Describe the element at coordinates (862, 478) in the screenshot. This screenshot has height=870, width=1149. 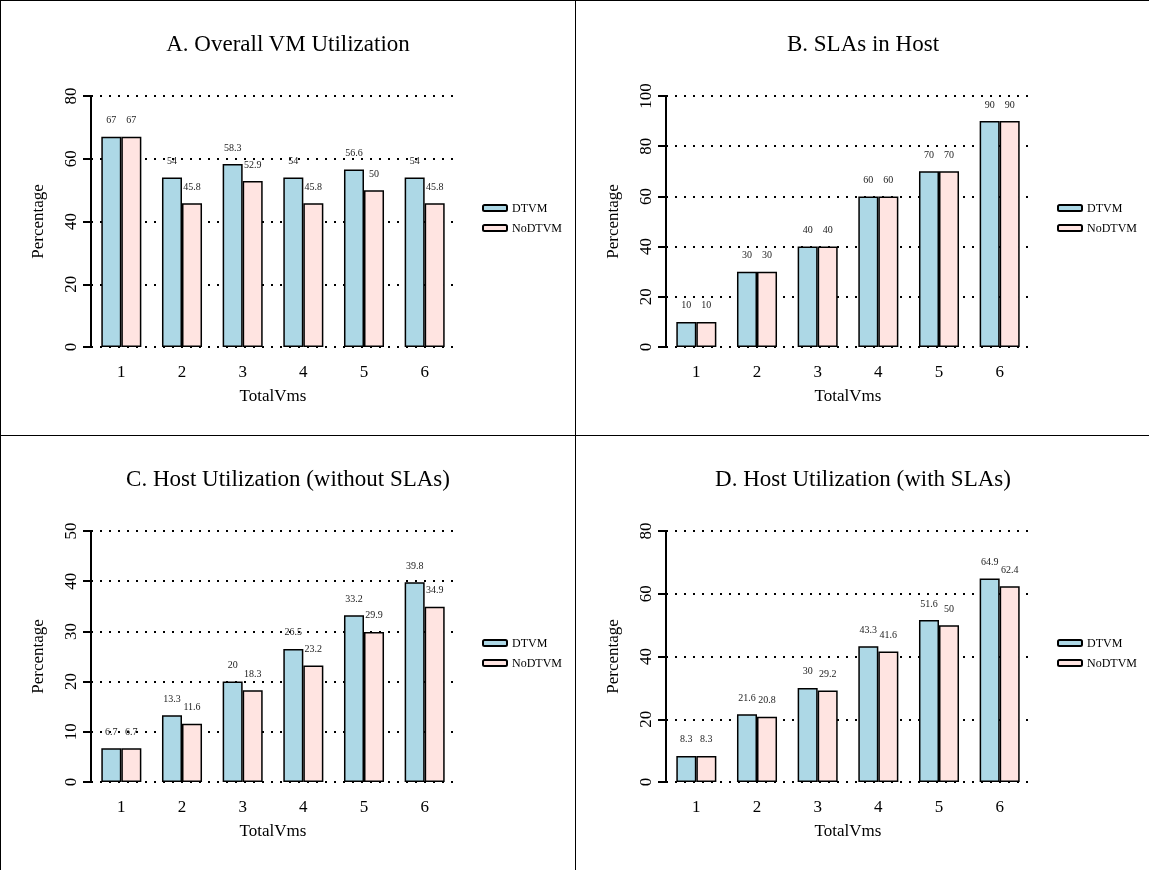
I see `chart-title: D. Host Utilization (with SLAs)` at that location.